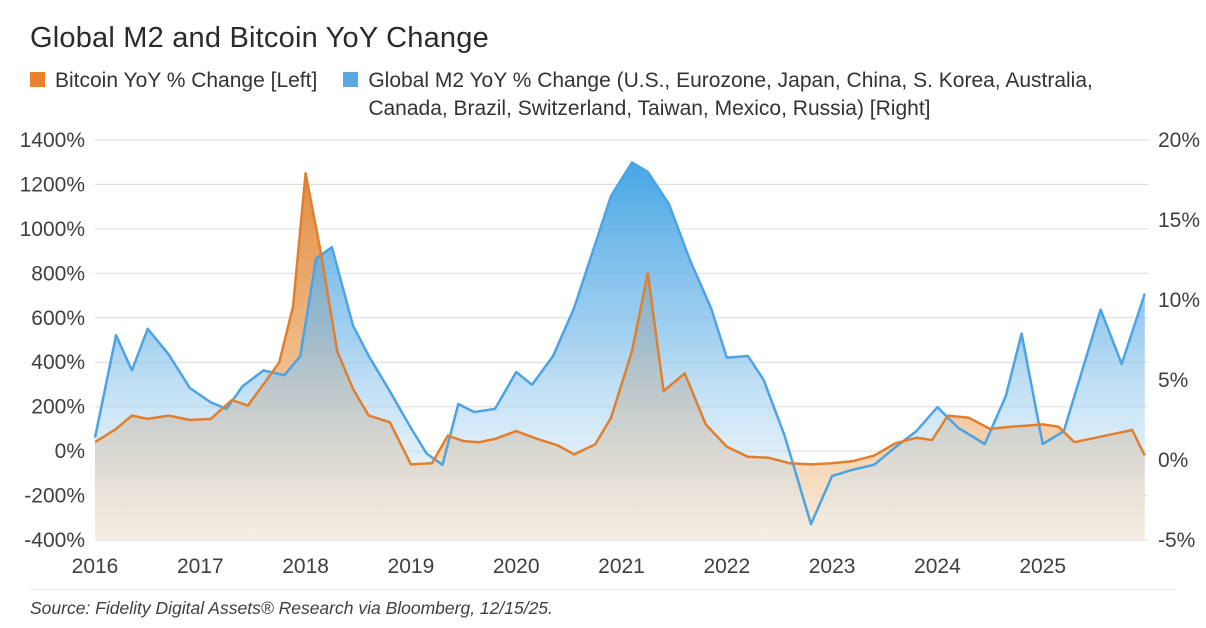  What do you see at coordinates (1179, 140) in the screenshot?
I see `right-axis-tick-label: 20%` at bounding box center [1179, 140].